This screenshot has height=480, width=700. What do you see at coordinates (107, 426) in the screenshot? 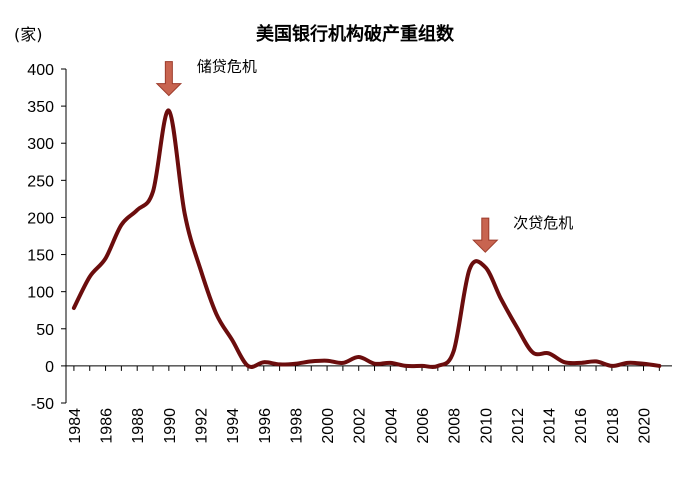
I see `x-tick-label: 1986` at bounding box center [107, 426].